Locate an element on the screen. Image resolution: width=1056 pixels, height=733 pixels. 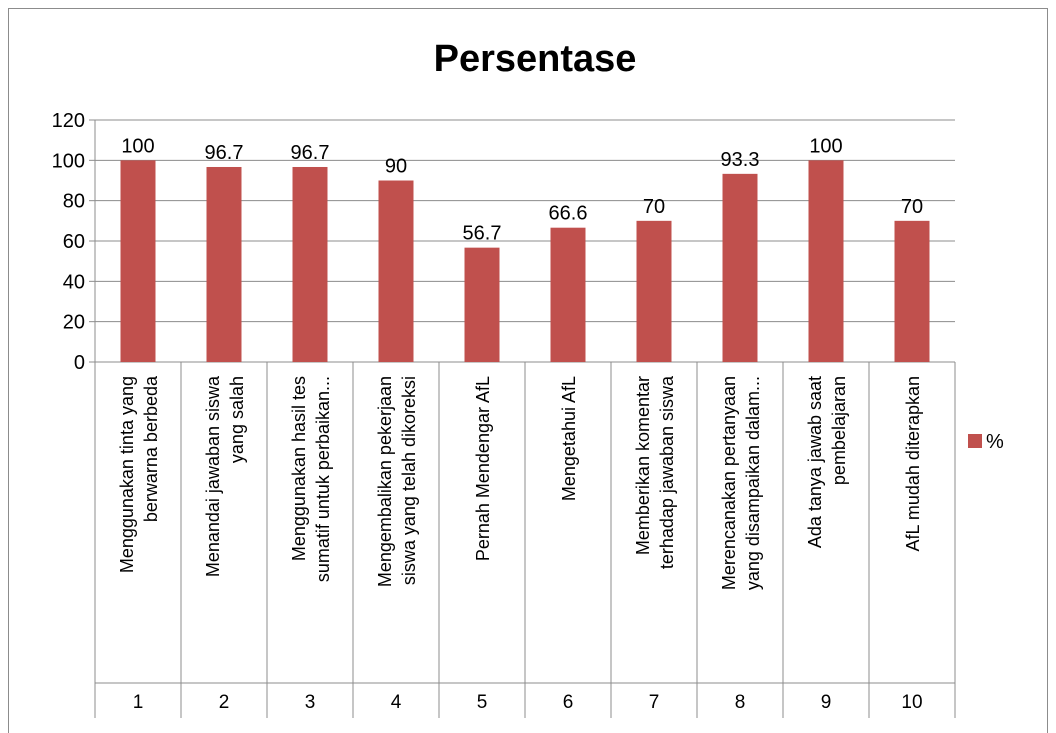
y-tick-label: 20 is located at coordinates (74, 323).